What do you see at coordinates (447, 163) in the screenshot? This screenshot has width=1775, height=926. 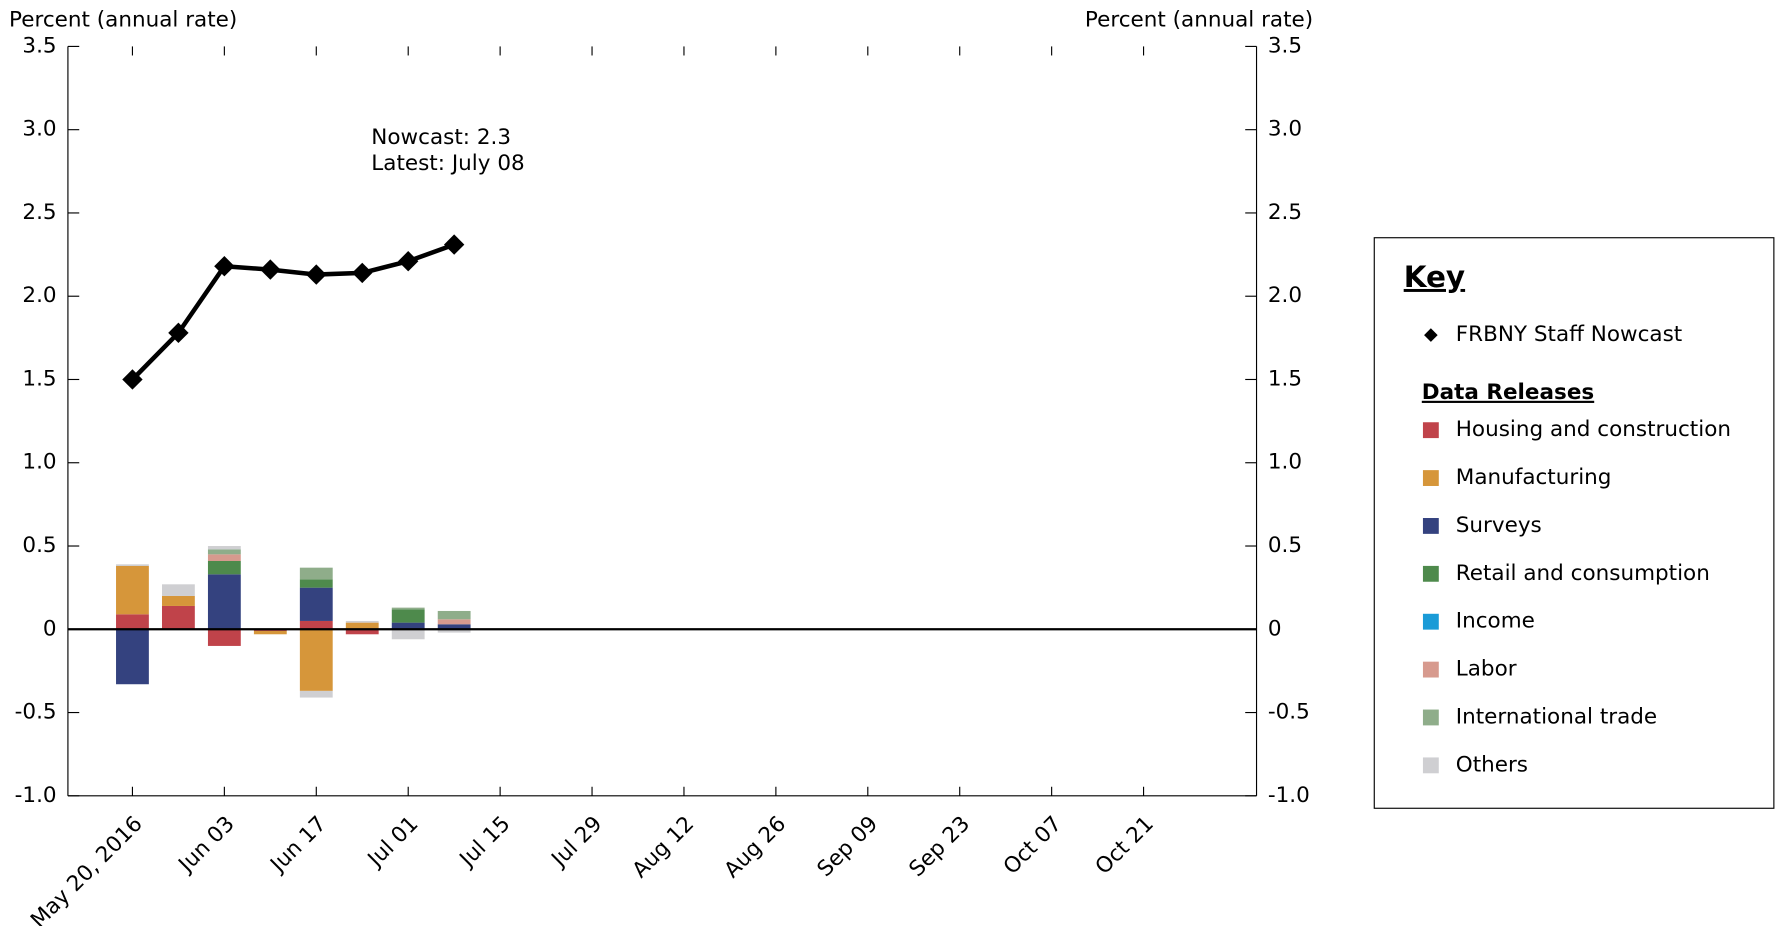 I see `annotation: Latest: July 08` at bounding box center [447, 163].